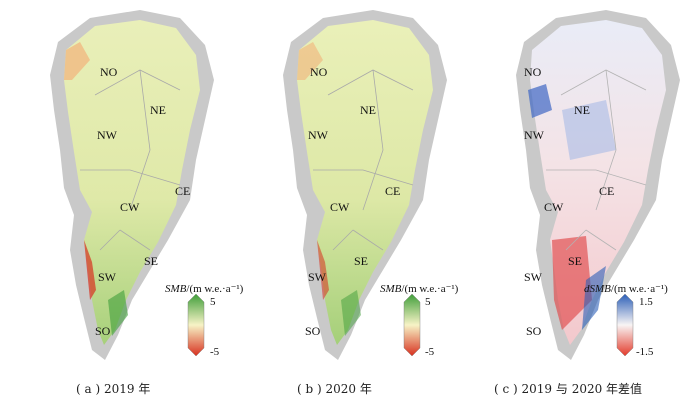  What do you see at coordinates (626, 289) in the screenshot?
I see `colorbar-title: dSMB/(m w.e.·a⁻¹)` at bounding box center [626, 289].